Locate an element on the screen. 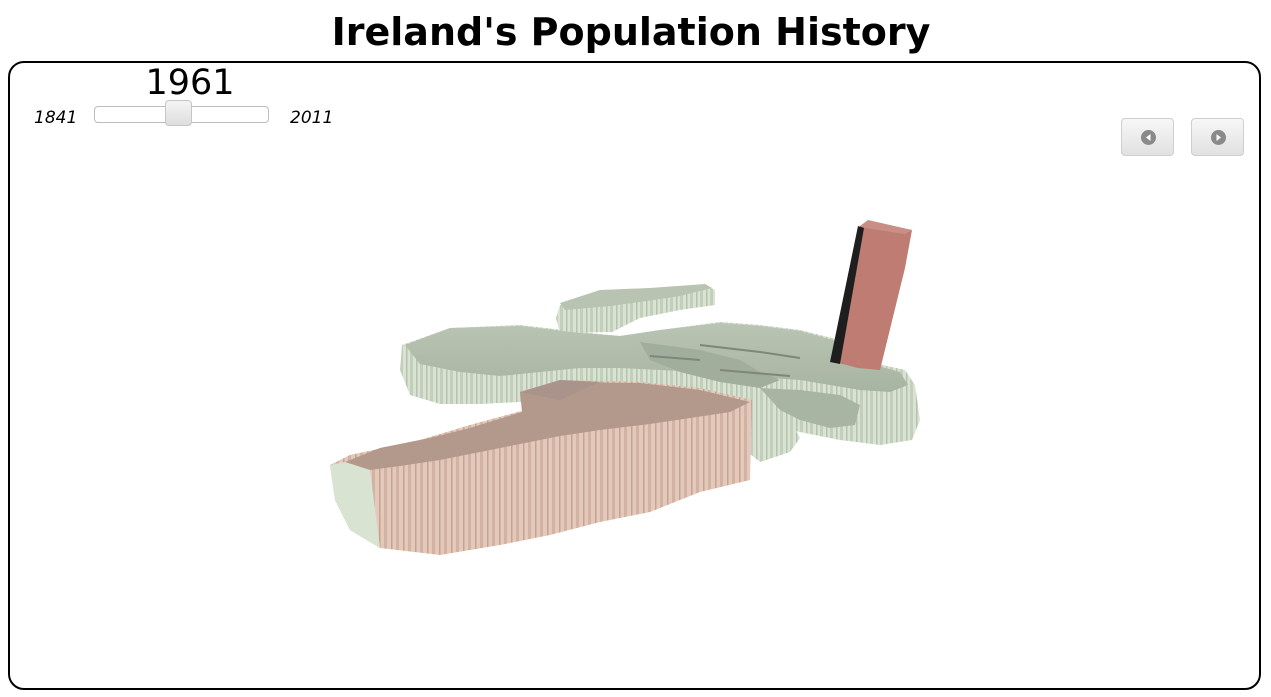  slider-max-label: 2011 is located at coordinates (312, 118).